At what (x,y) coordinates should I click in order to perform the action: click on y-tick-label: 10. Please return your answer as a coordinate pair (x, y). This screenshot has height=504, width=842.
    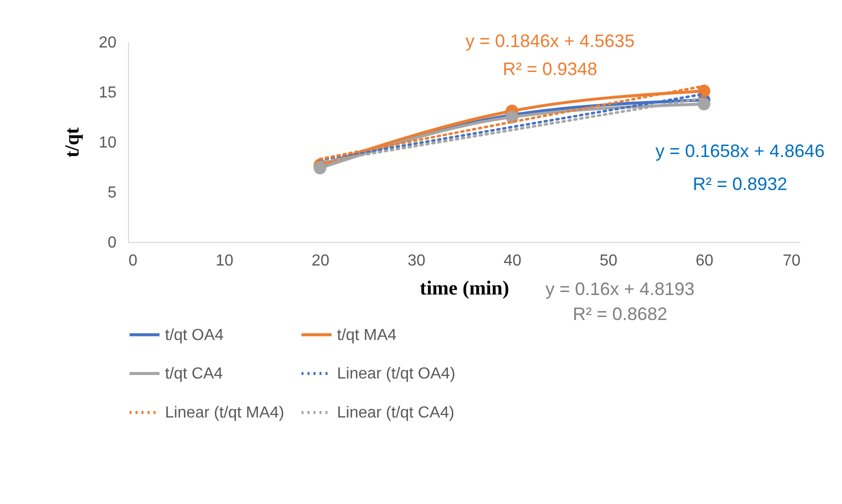
    Looking at the image, I should click on (107, 143).